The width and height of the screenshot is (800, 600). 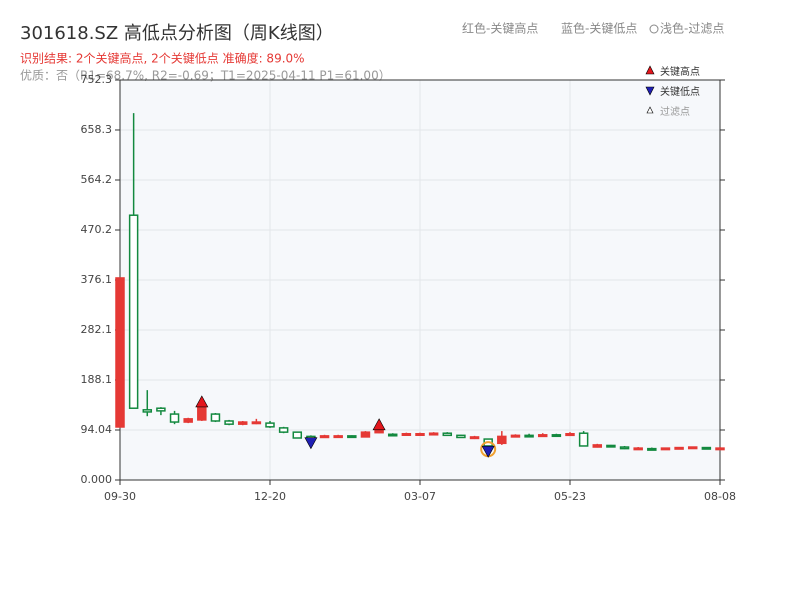 I want to click on legend-item: 过滤点, so click(x=675, y=111).